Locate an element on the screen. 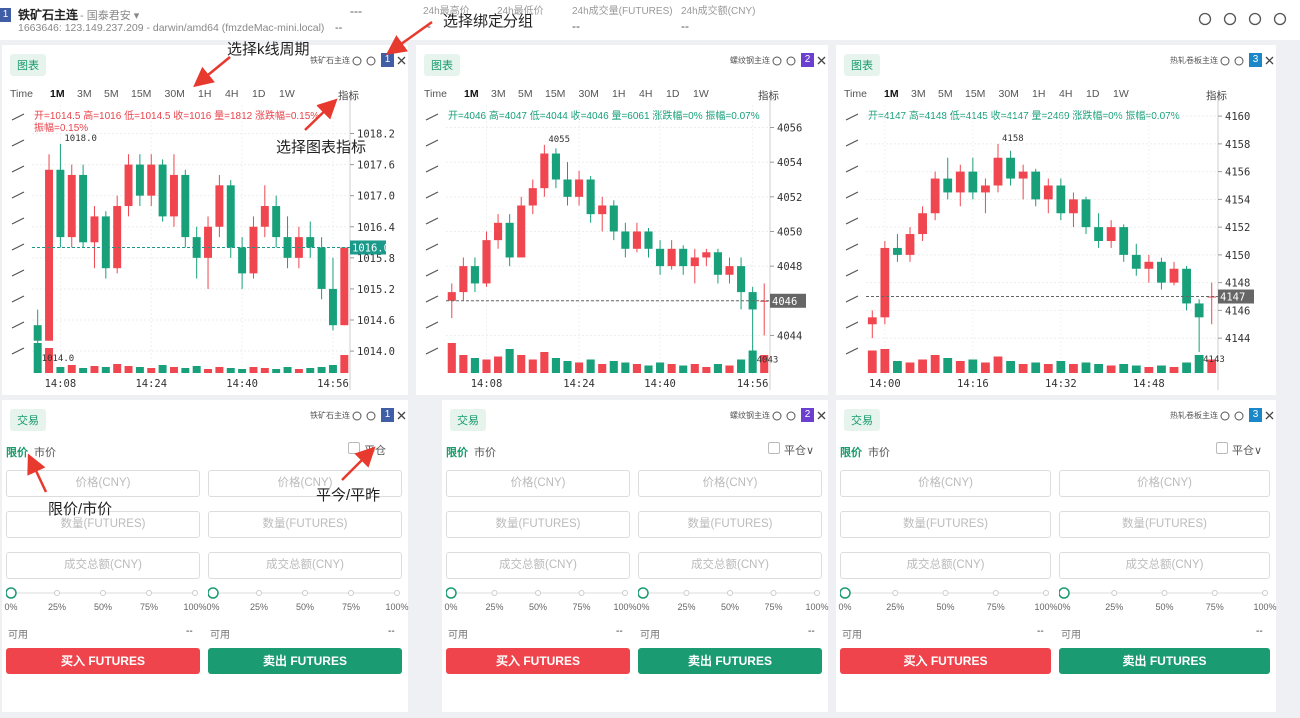  canvas-layer is located at coordinates (729, 593).